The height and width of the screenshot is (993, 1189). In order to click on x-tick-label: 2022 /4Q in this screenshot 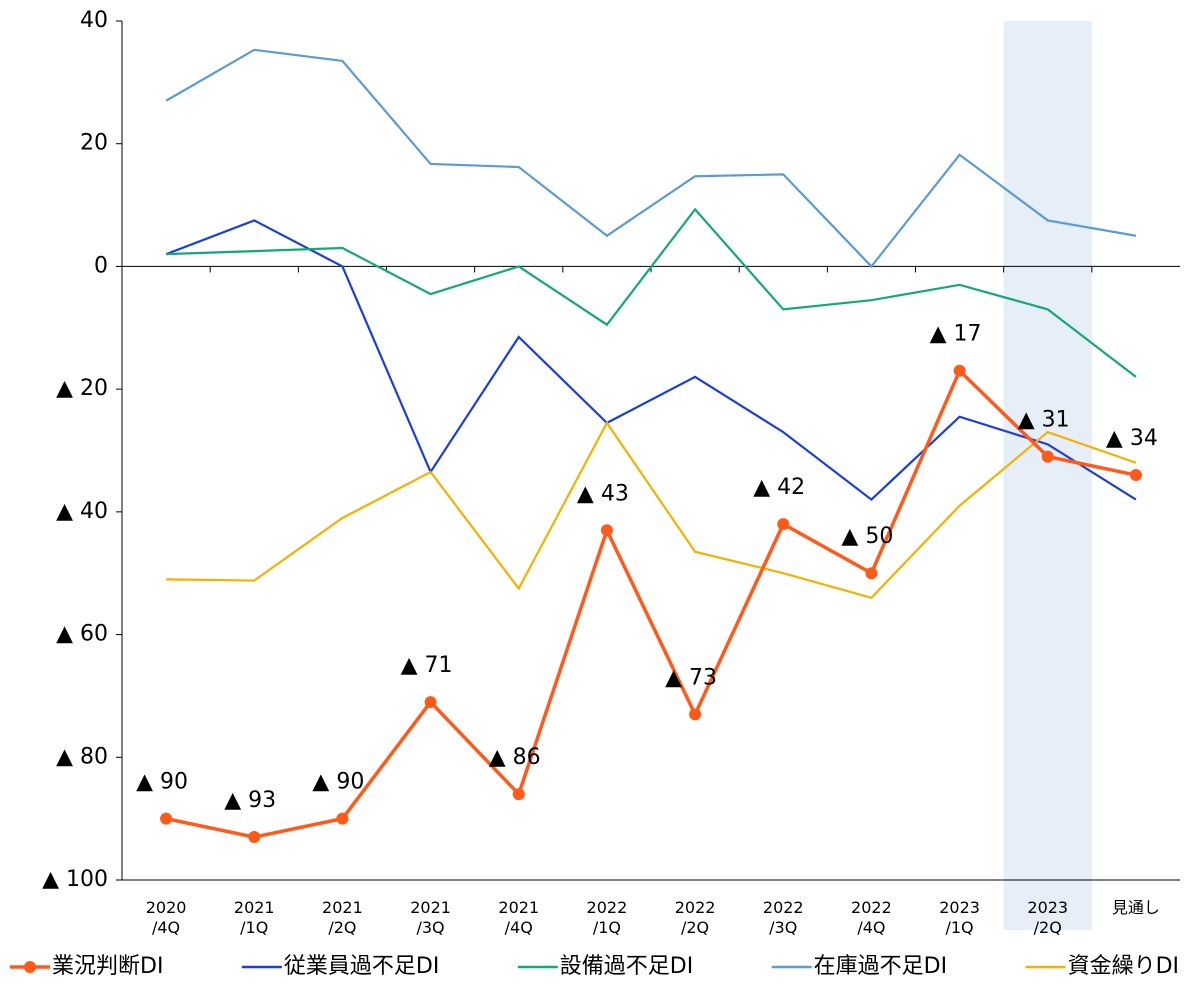, I will do `click(871, 917)`.